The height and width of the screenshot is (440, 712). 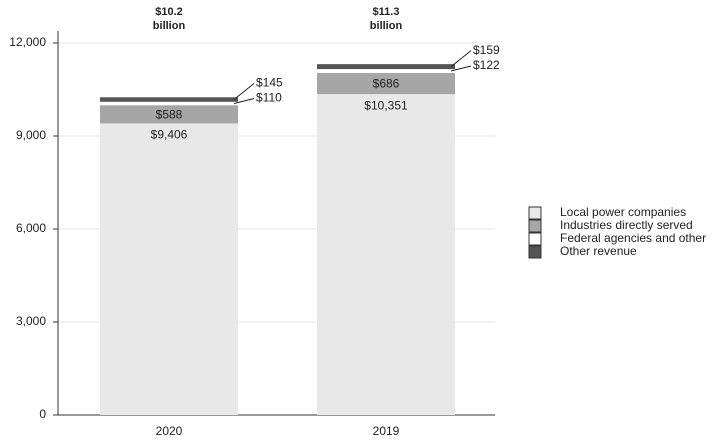 What do you see at coordinates (623, 212) in the screenshot?
I see `legend-label: Local power companies` at bounding box center [623, 212].